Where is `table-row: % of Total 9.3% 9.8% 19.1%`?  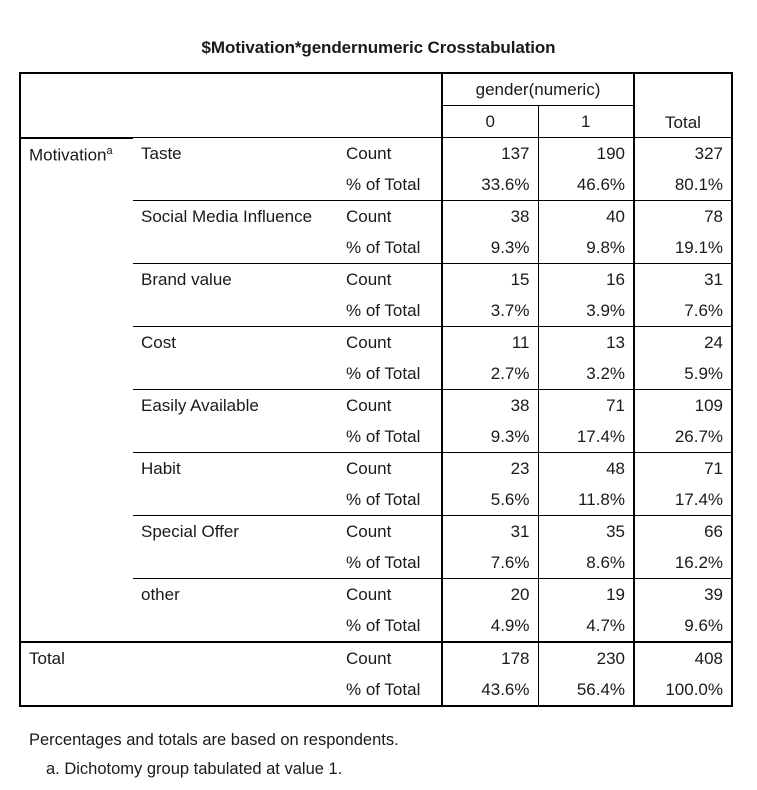 table-row: % of Total 9.3% 9.8% 19.1% is located at coordinates (376, 248).